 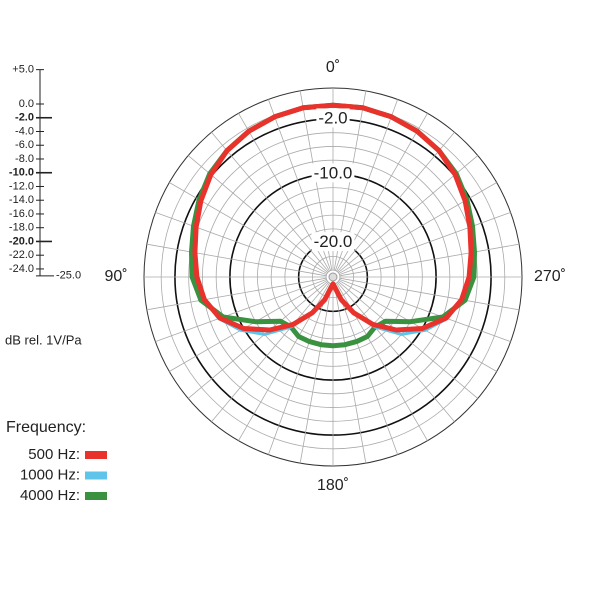 I want to click on ring-label: -20.0, so click(x=333, y=241).